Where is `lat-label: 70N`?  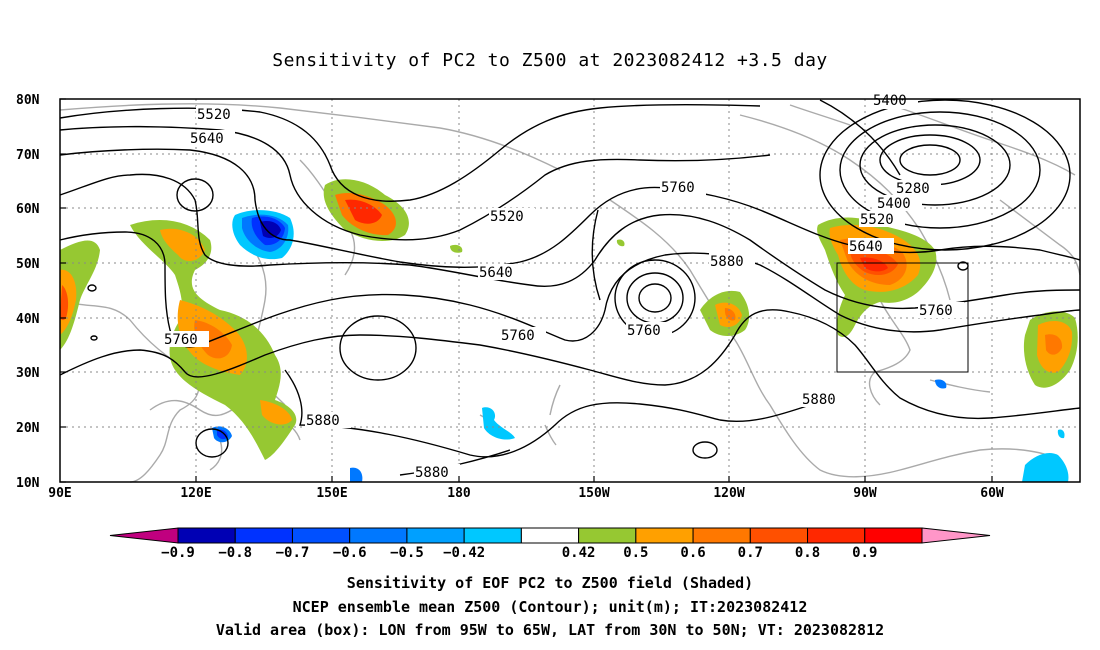 lat-label: 70N is located at coordinates (28, 155).